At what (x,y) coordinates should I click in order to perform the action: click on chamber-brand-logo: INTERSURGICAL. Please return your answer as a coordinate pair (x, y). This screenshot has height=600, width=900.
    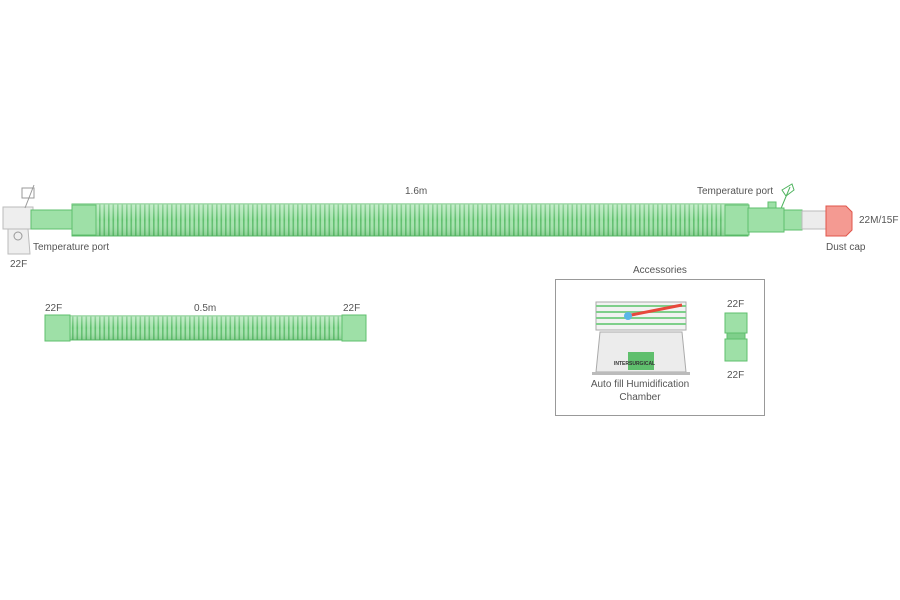
    Looking at the image, I should click on (634, 364).